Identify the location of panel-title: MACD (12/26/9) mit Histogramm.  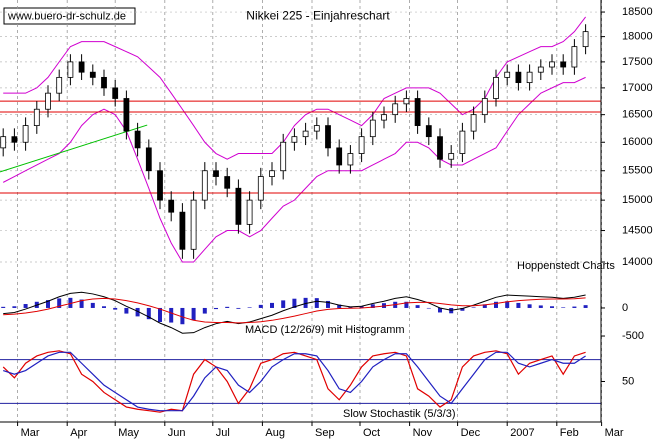
(325, 330).